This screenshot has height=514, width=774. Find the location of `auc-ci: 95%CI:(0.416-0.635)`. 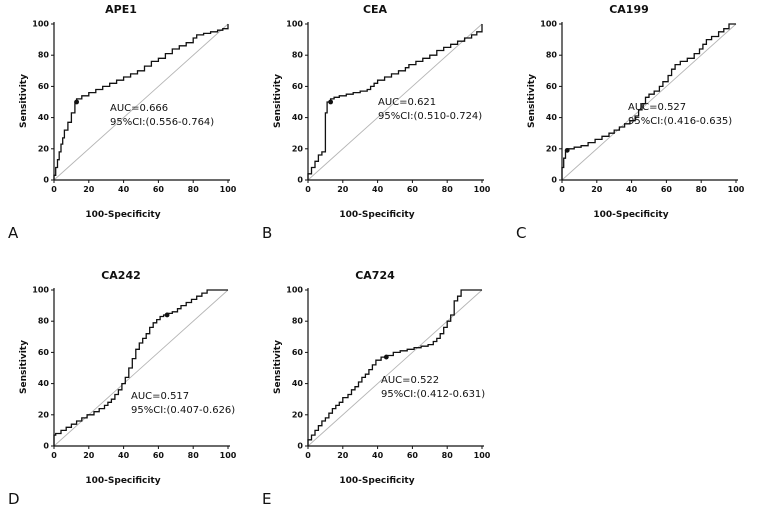

auc-ci: 95%CI:(0.416-0.635) is located at coordinates (680, 121).